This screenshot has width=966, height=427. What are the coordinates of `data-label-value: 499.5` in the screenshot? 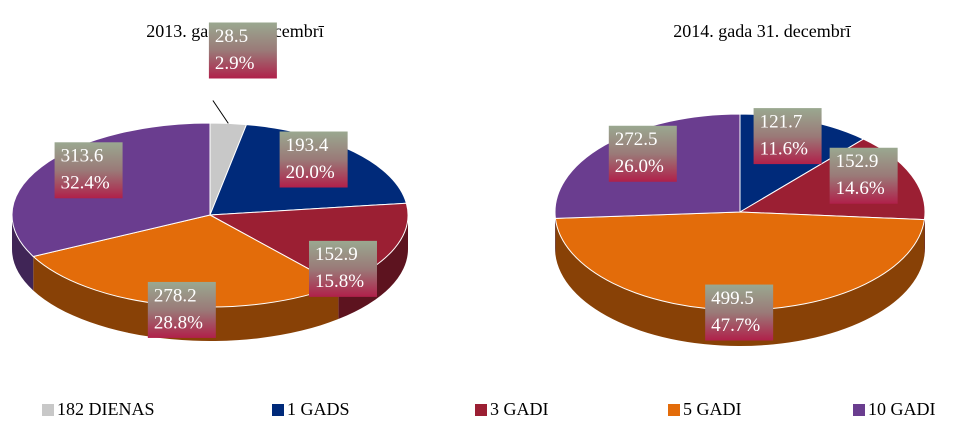 It's located at (732, 298).